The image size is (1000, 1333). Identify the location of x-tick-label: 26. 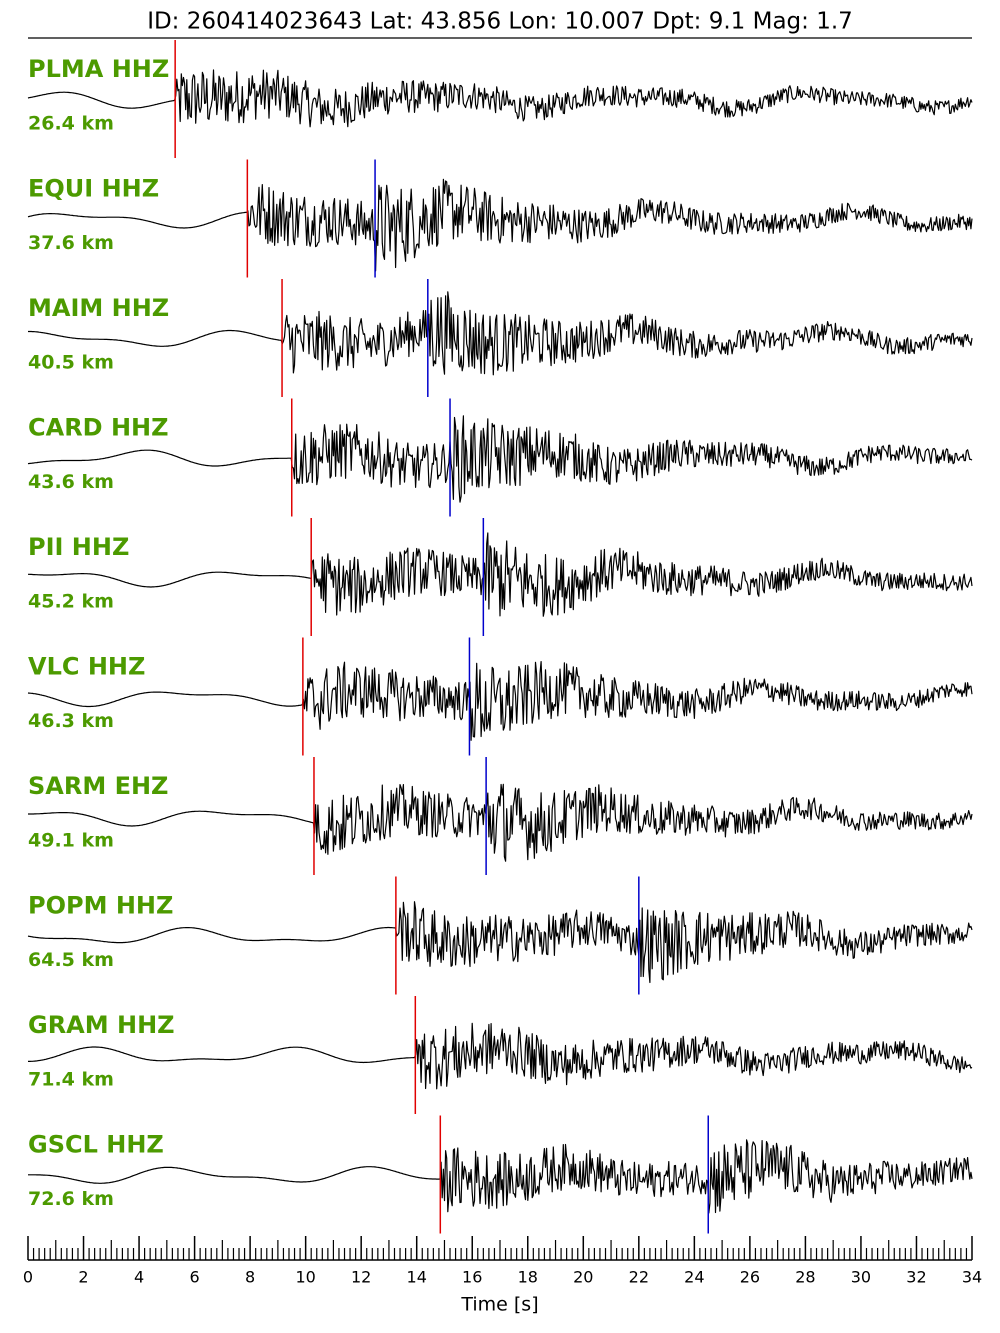
(750, 1277).